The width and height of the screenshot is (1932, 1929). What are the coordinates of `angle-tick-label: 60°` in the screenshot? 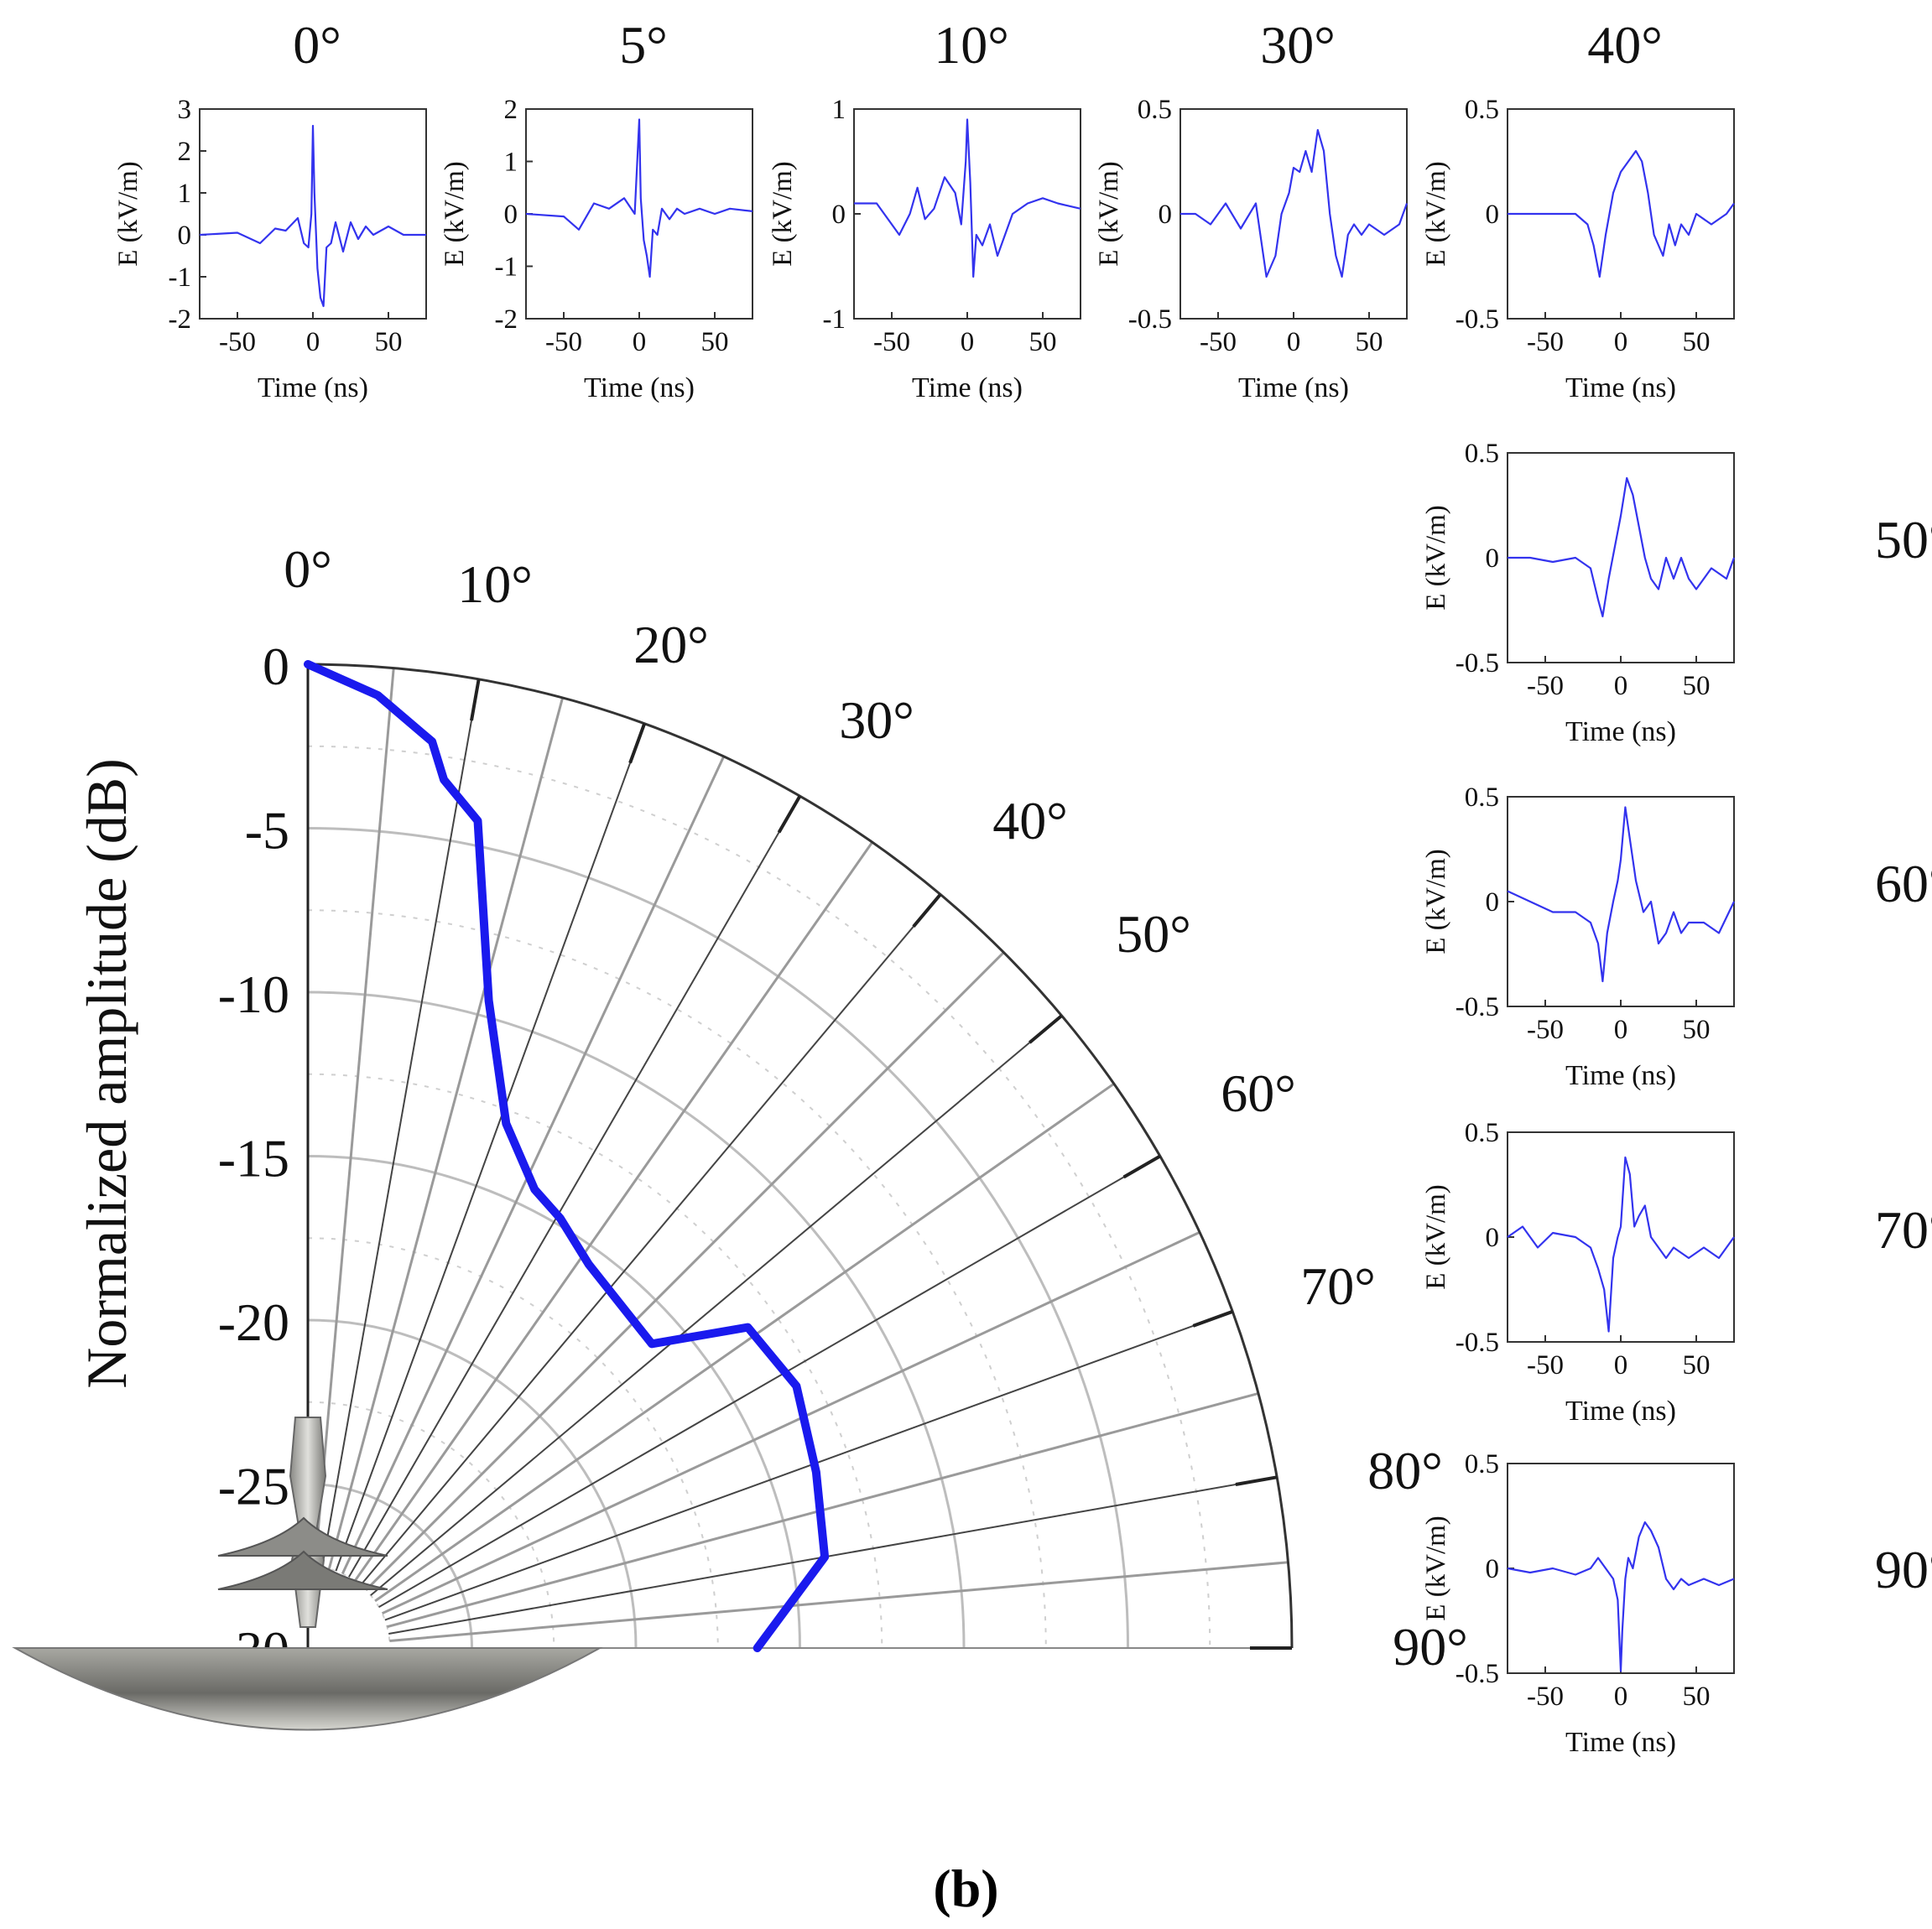 It's located at (1258, 1093).